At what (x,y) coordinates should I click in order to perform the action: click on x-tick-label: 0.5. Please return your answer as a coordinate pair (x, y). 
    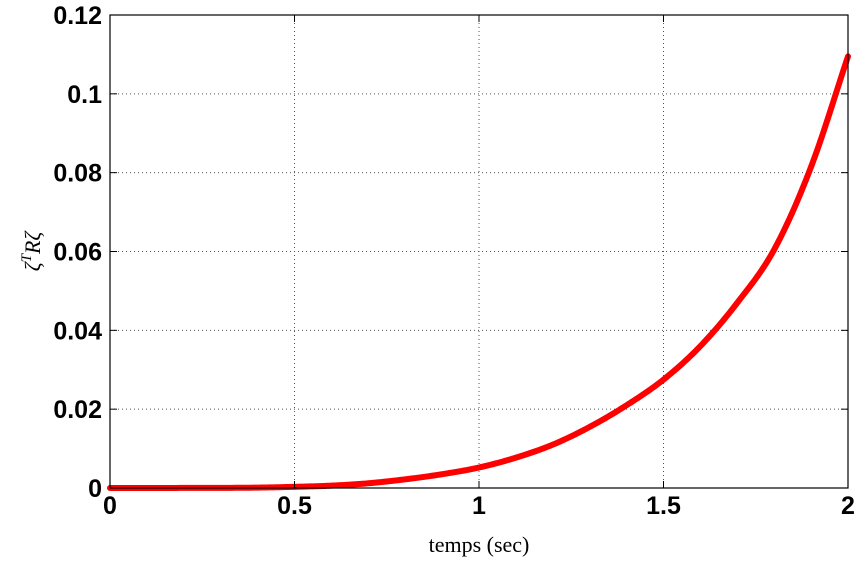
    Looking at the image, I should click on (294, 506).